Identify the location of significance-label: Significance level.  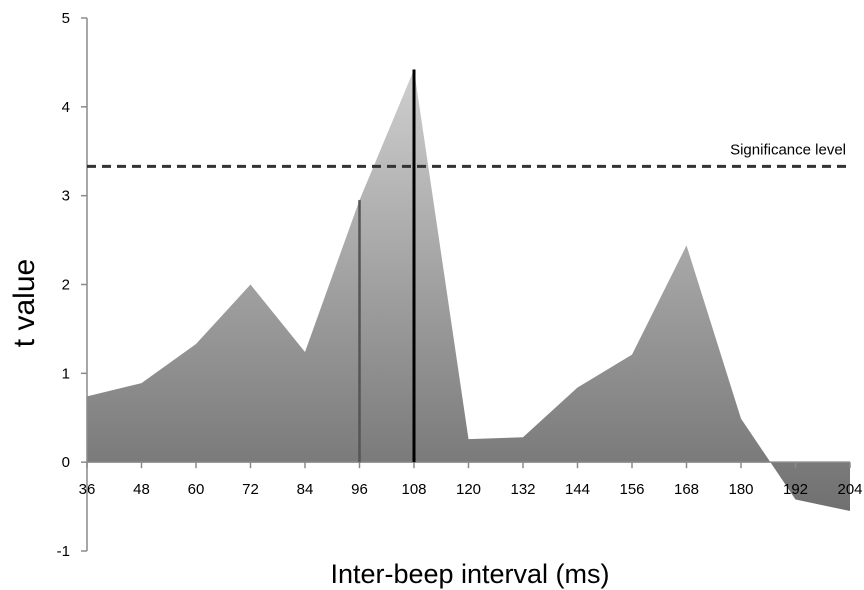
(788, 149).